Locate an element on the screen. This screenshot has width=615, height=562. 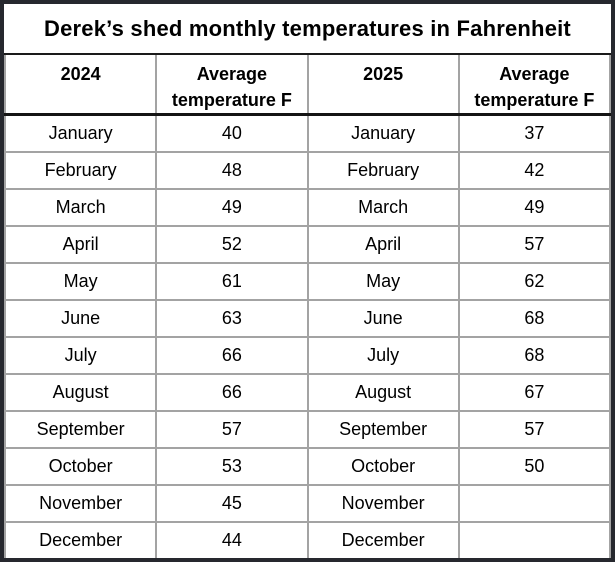
table-row: January 40 January 37 is located at coordinates (307, 133).